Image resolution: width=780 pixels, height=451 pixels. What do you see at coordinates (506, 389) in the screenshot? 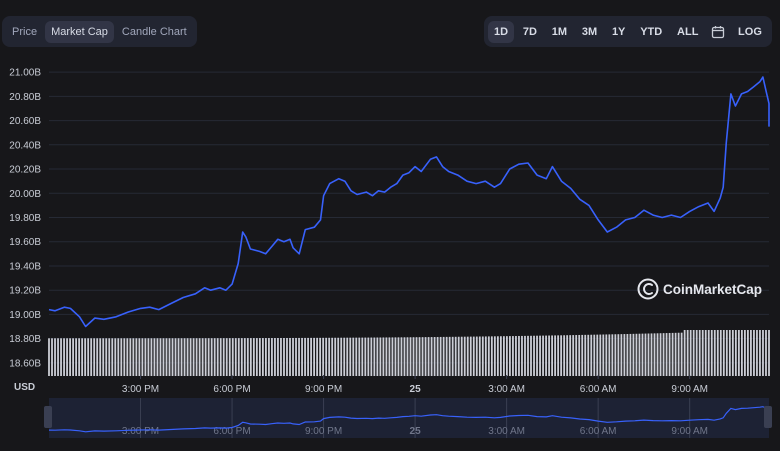
I see `x-tick-label: 3:00 AM` at bounding box center [506, 389].